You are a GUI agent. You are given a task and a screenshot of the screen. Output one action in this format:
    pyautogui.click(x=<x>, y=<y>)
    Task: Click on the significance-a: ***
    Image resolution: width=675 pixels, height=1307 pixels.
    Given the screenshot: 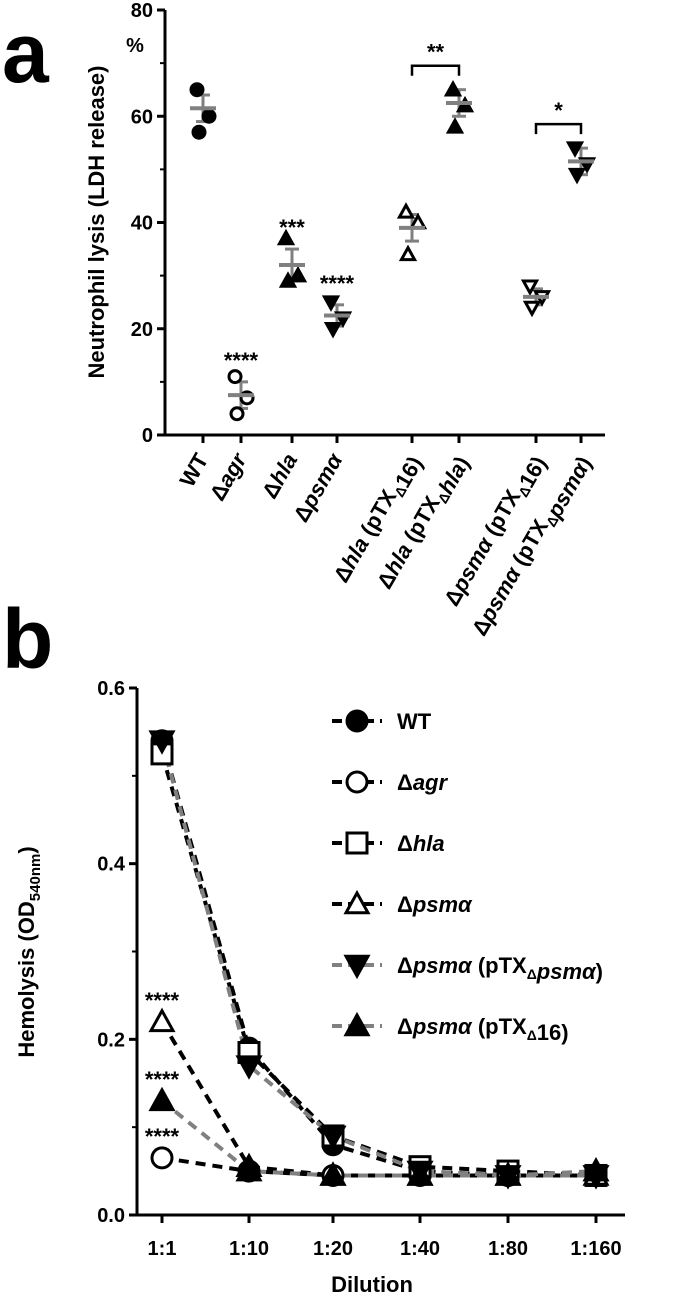 What is the action you would take?
    pyautogui.click(x=292, y=227)
    